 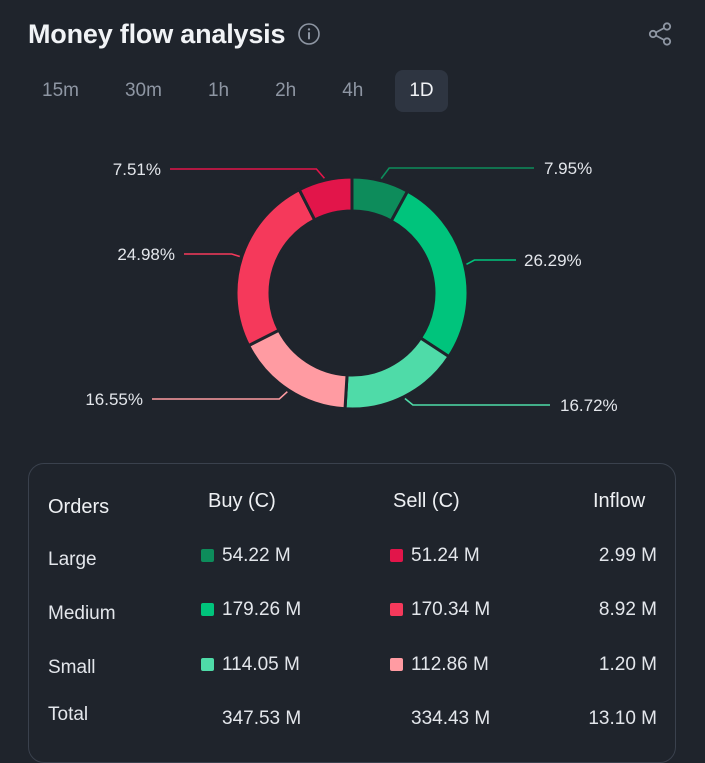 What do you see at coordinates (353, 90) in the screenshot?
I see `tab-4h: 4h` at bounding box center [353, 90].